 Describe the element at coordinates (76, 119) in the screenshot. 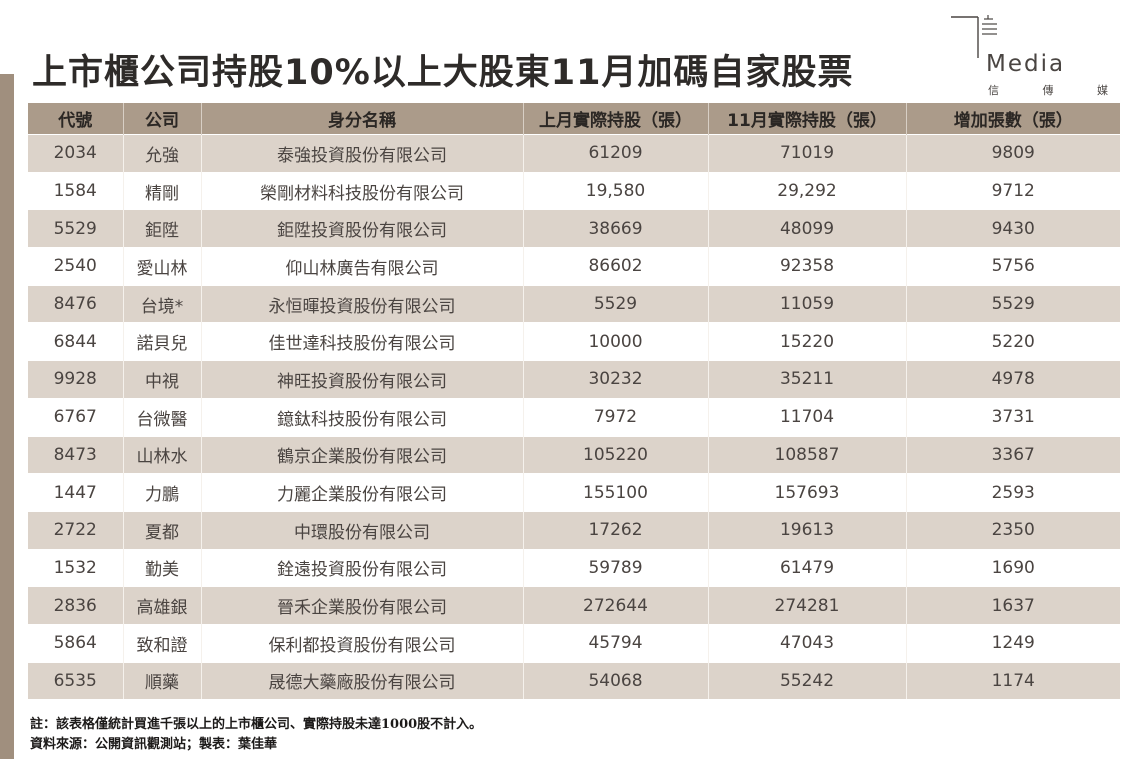

I see `header-code: 代號` at that location.